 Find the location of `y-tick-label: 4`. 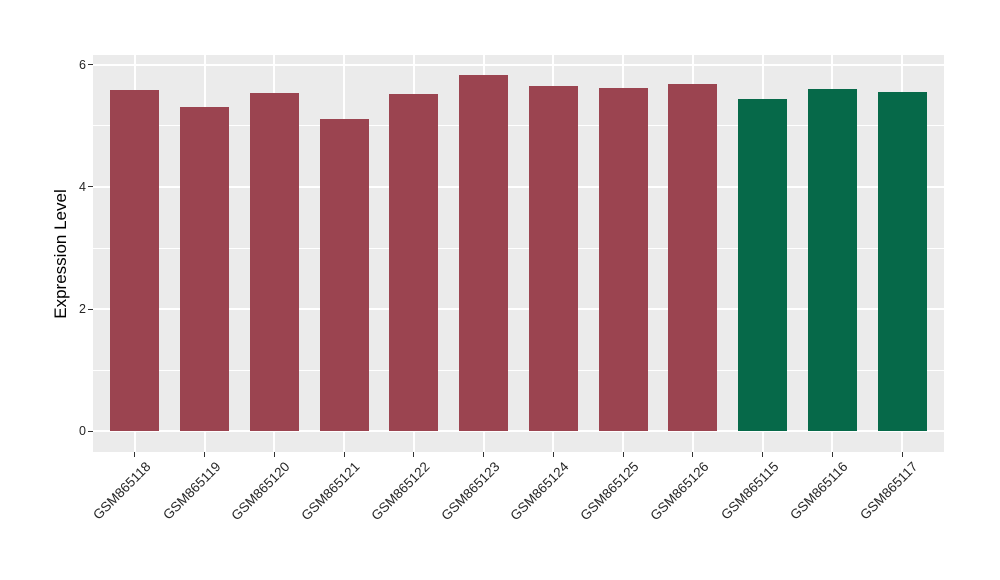

y-tick-label: 4 is located at coordinates (82, 186).